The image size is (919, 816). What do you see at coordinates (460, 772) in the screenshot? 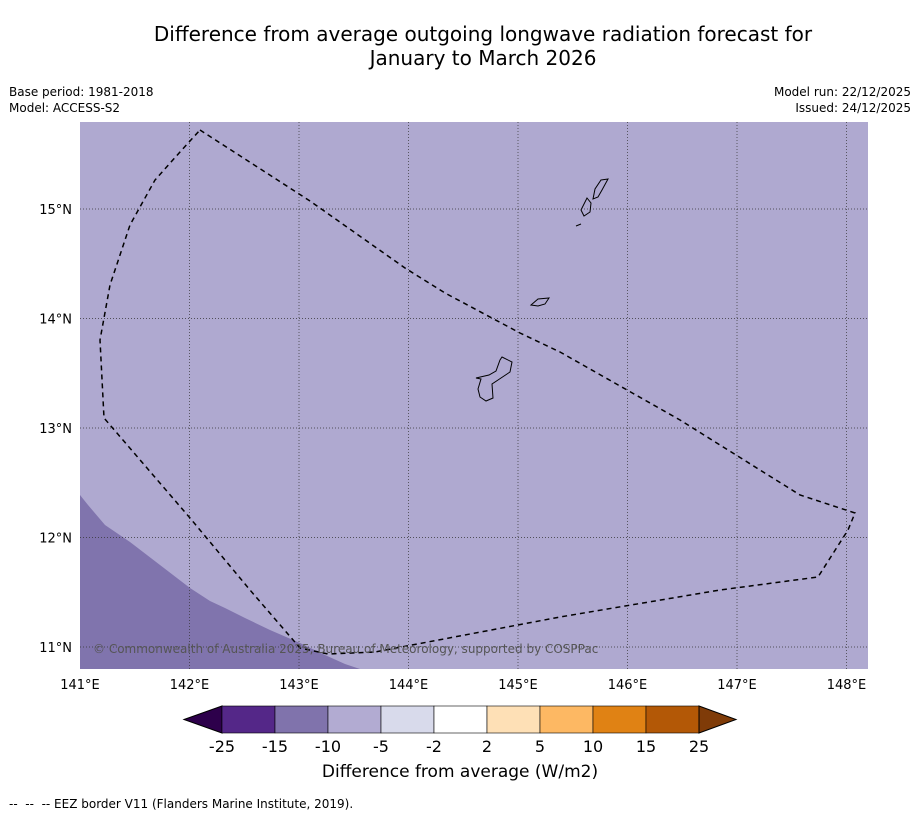
I see `colorbar-title: Difference from average (W/m2)` at bounding box center [460, 772].